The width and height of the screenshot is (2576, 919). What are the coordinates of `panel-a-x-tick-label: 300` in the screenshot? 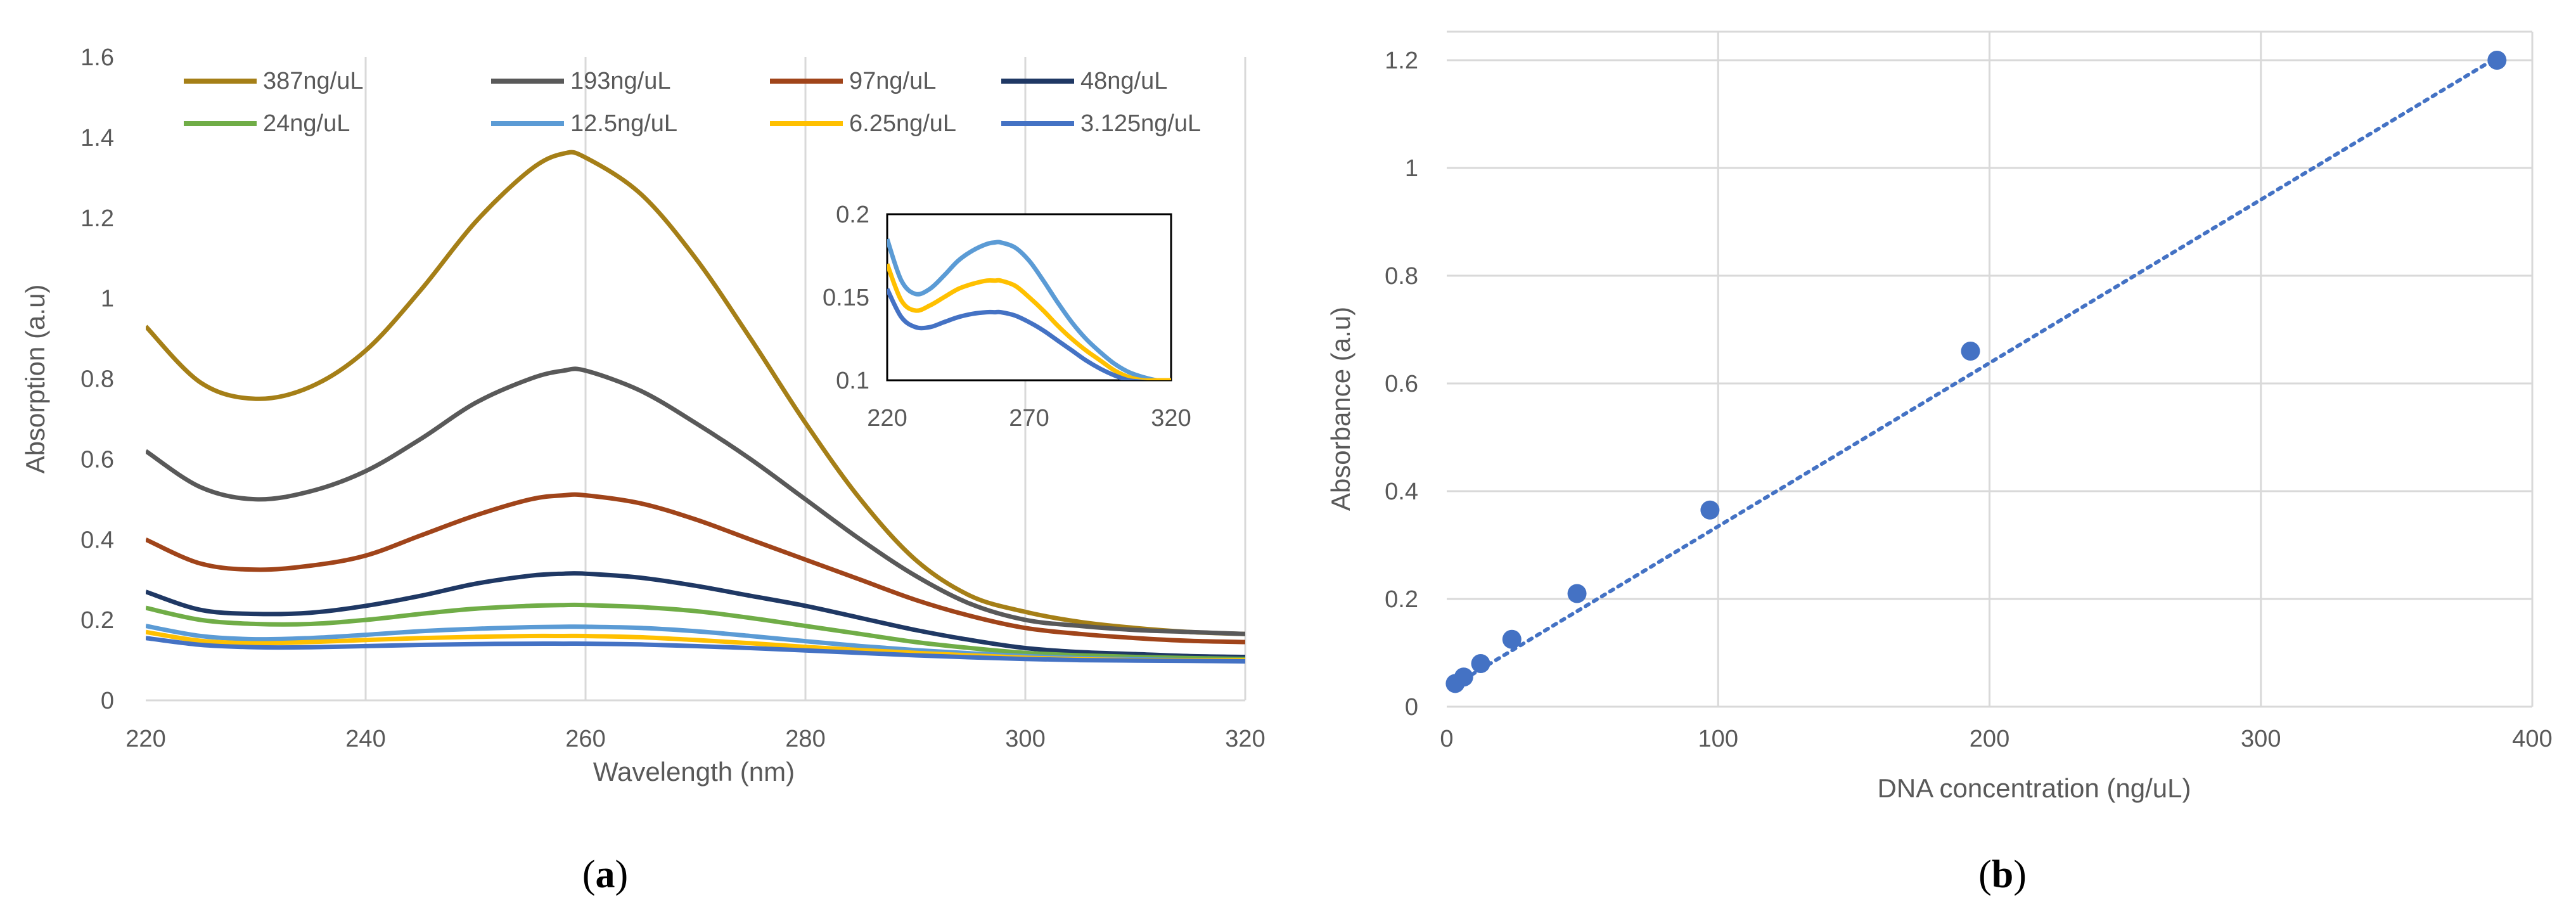 It's located at (1025, 739).